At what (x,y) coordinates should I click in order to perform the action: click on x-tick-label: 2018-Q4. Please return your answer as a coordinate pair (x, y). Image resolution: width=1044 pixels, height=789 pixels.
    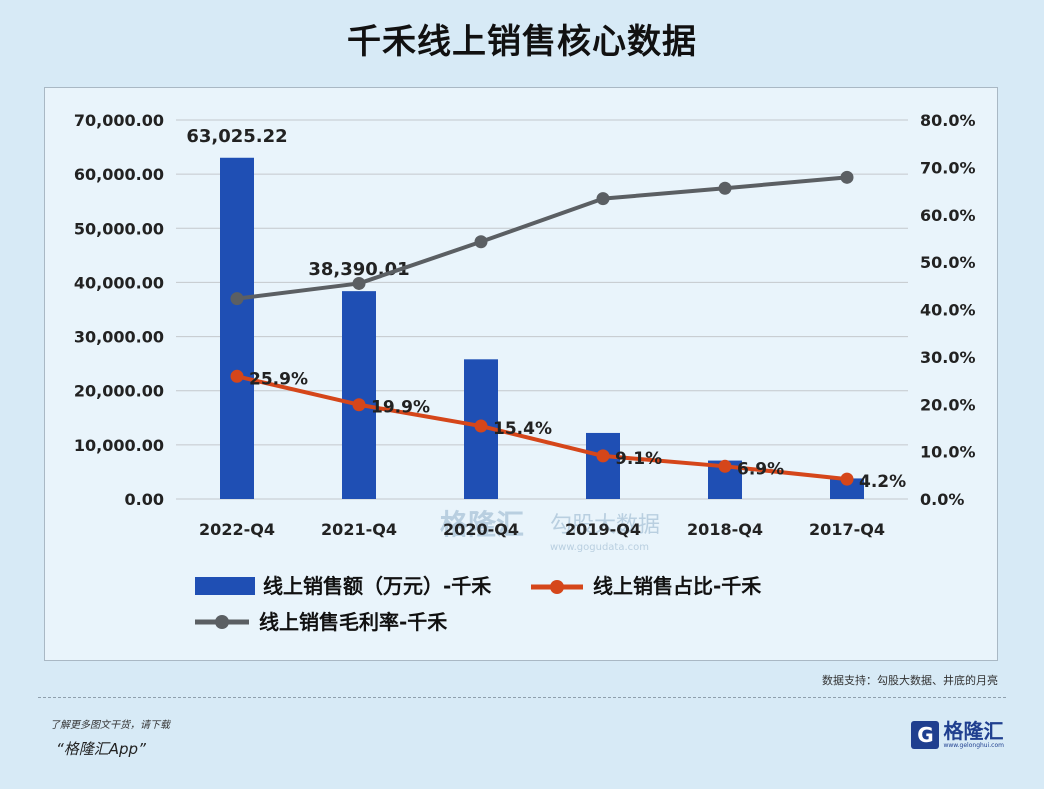
    Looking at the image, I should click on (725, 529).